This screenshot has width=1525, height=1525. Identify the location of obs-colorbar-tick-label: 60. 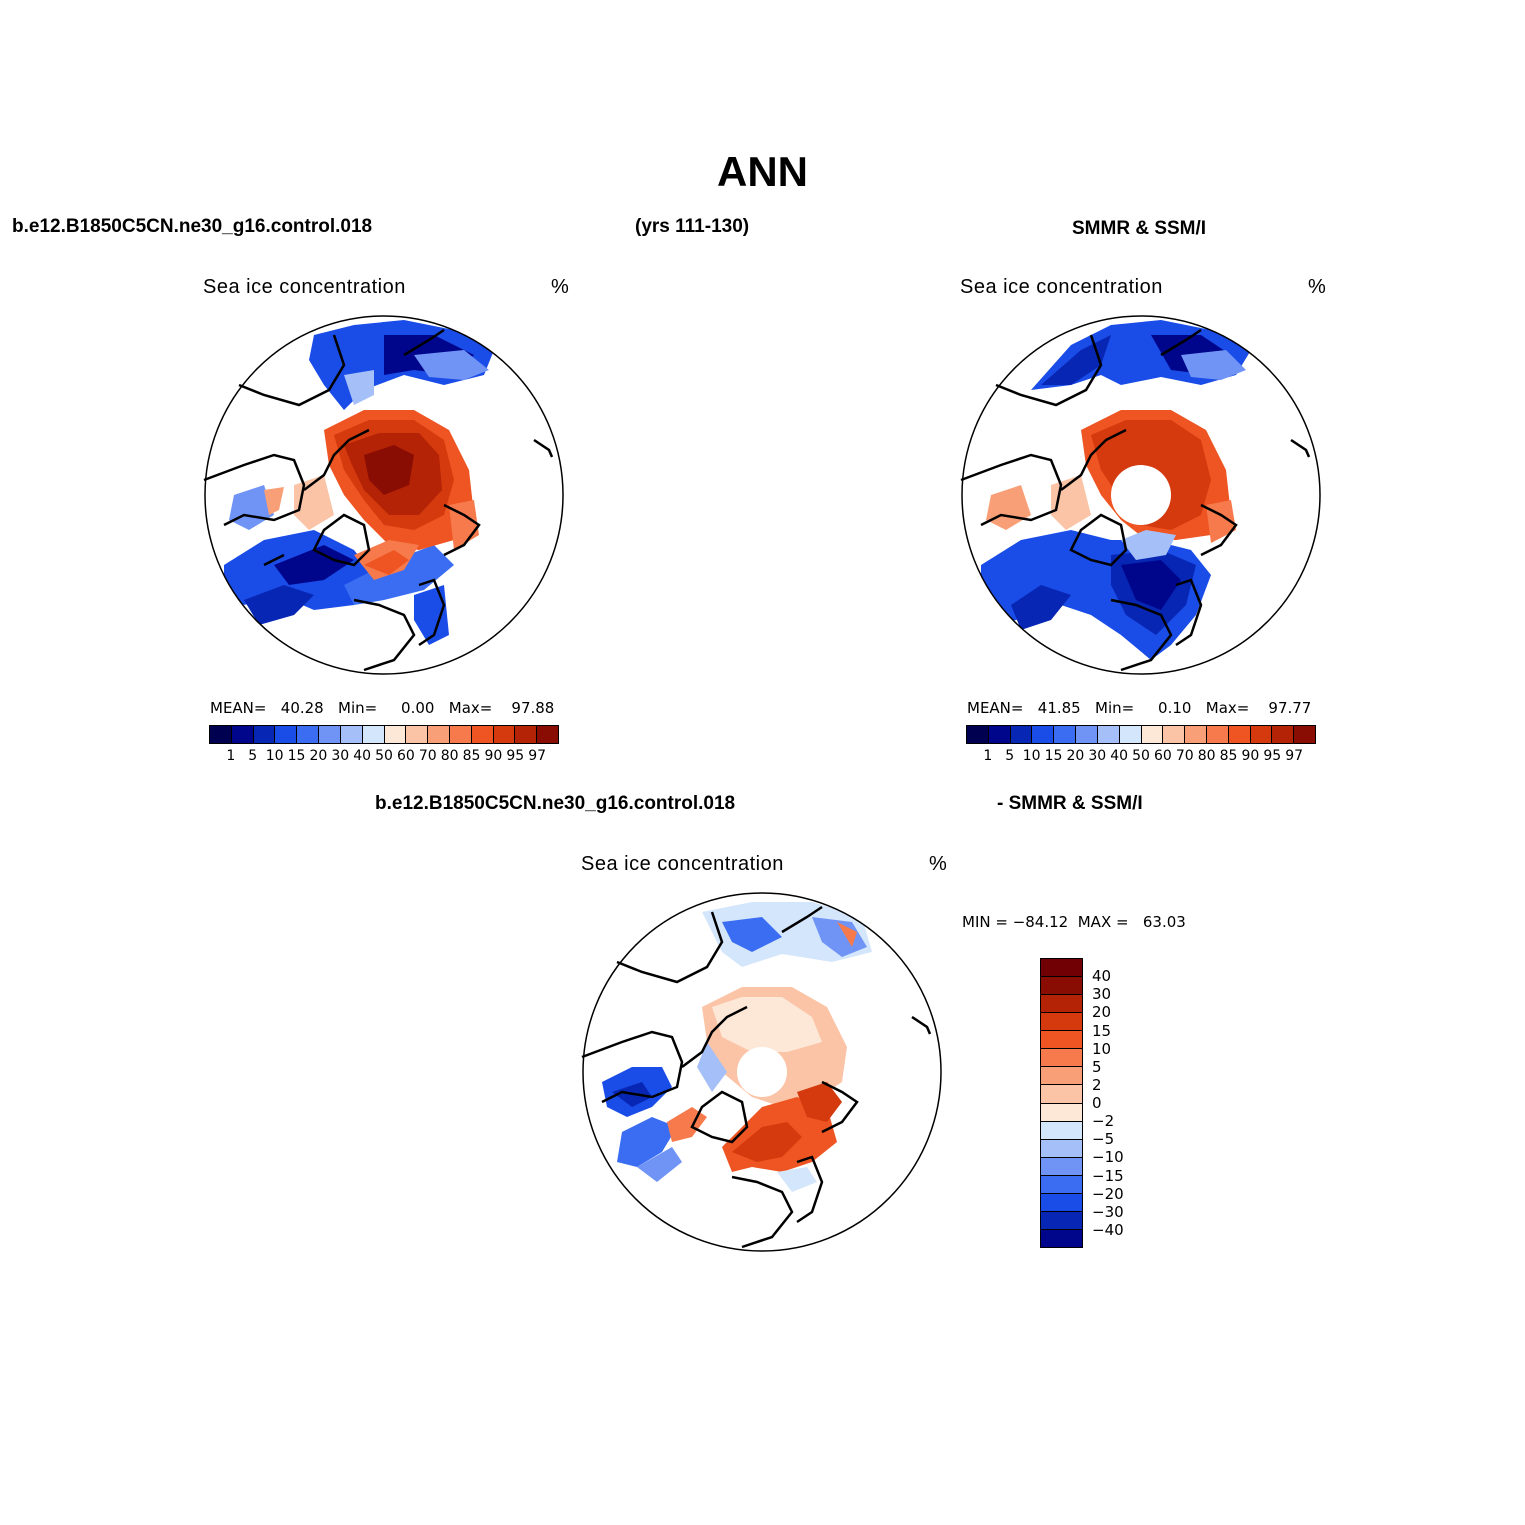
(1162, 756).